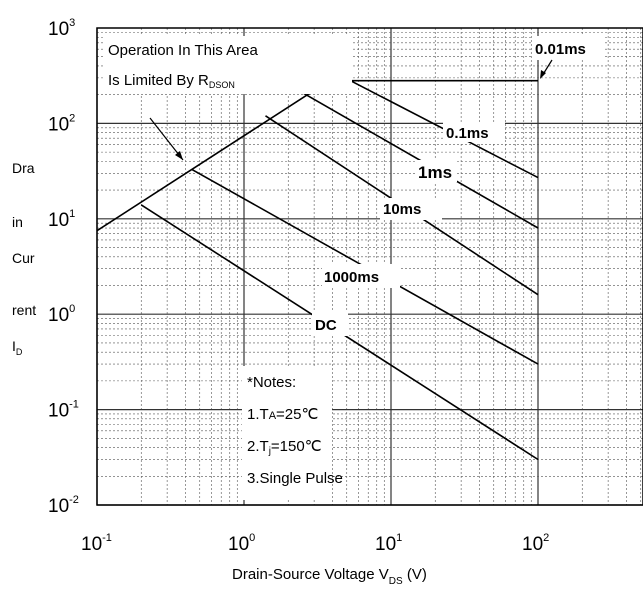 The height and width of the screenshot is (594, 643). What do you see at coordinates (271, 382) in the screenshot?
I see `notes-title: *Notes:` at bounding box center [271, 382].